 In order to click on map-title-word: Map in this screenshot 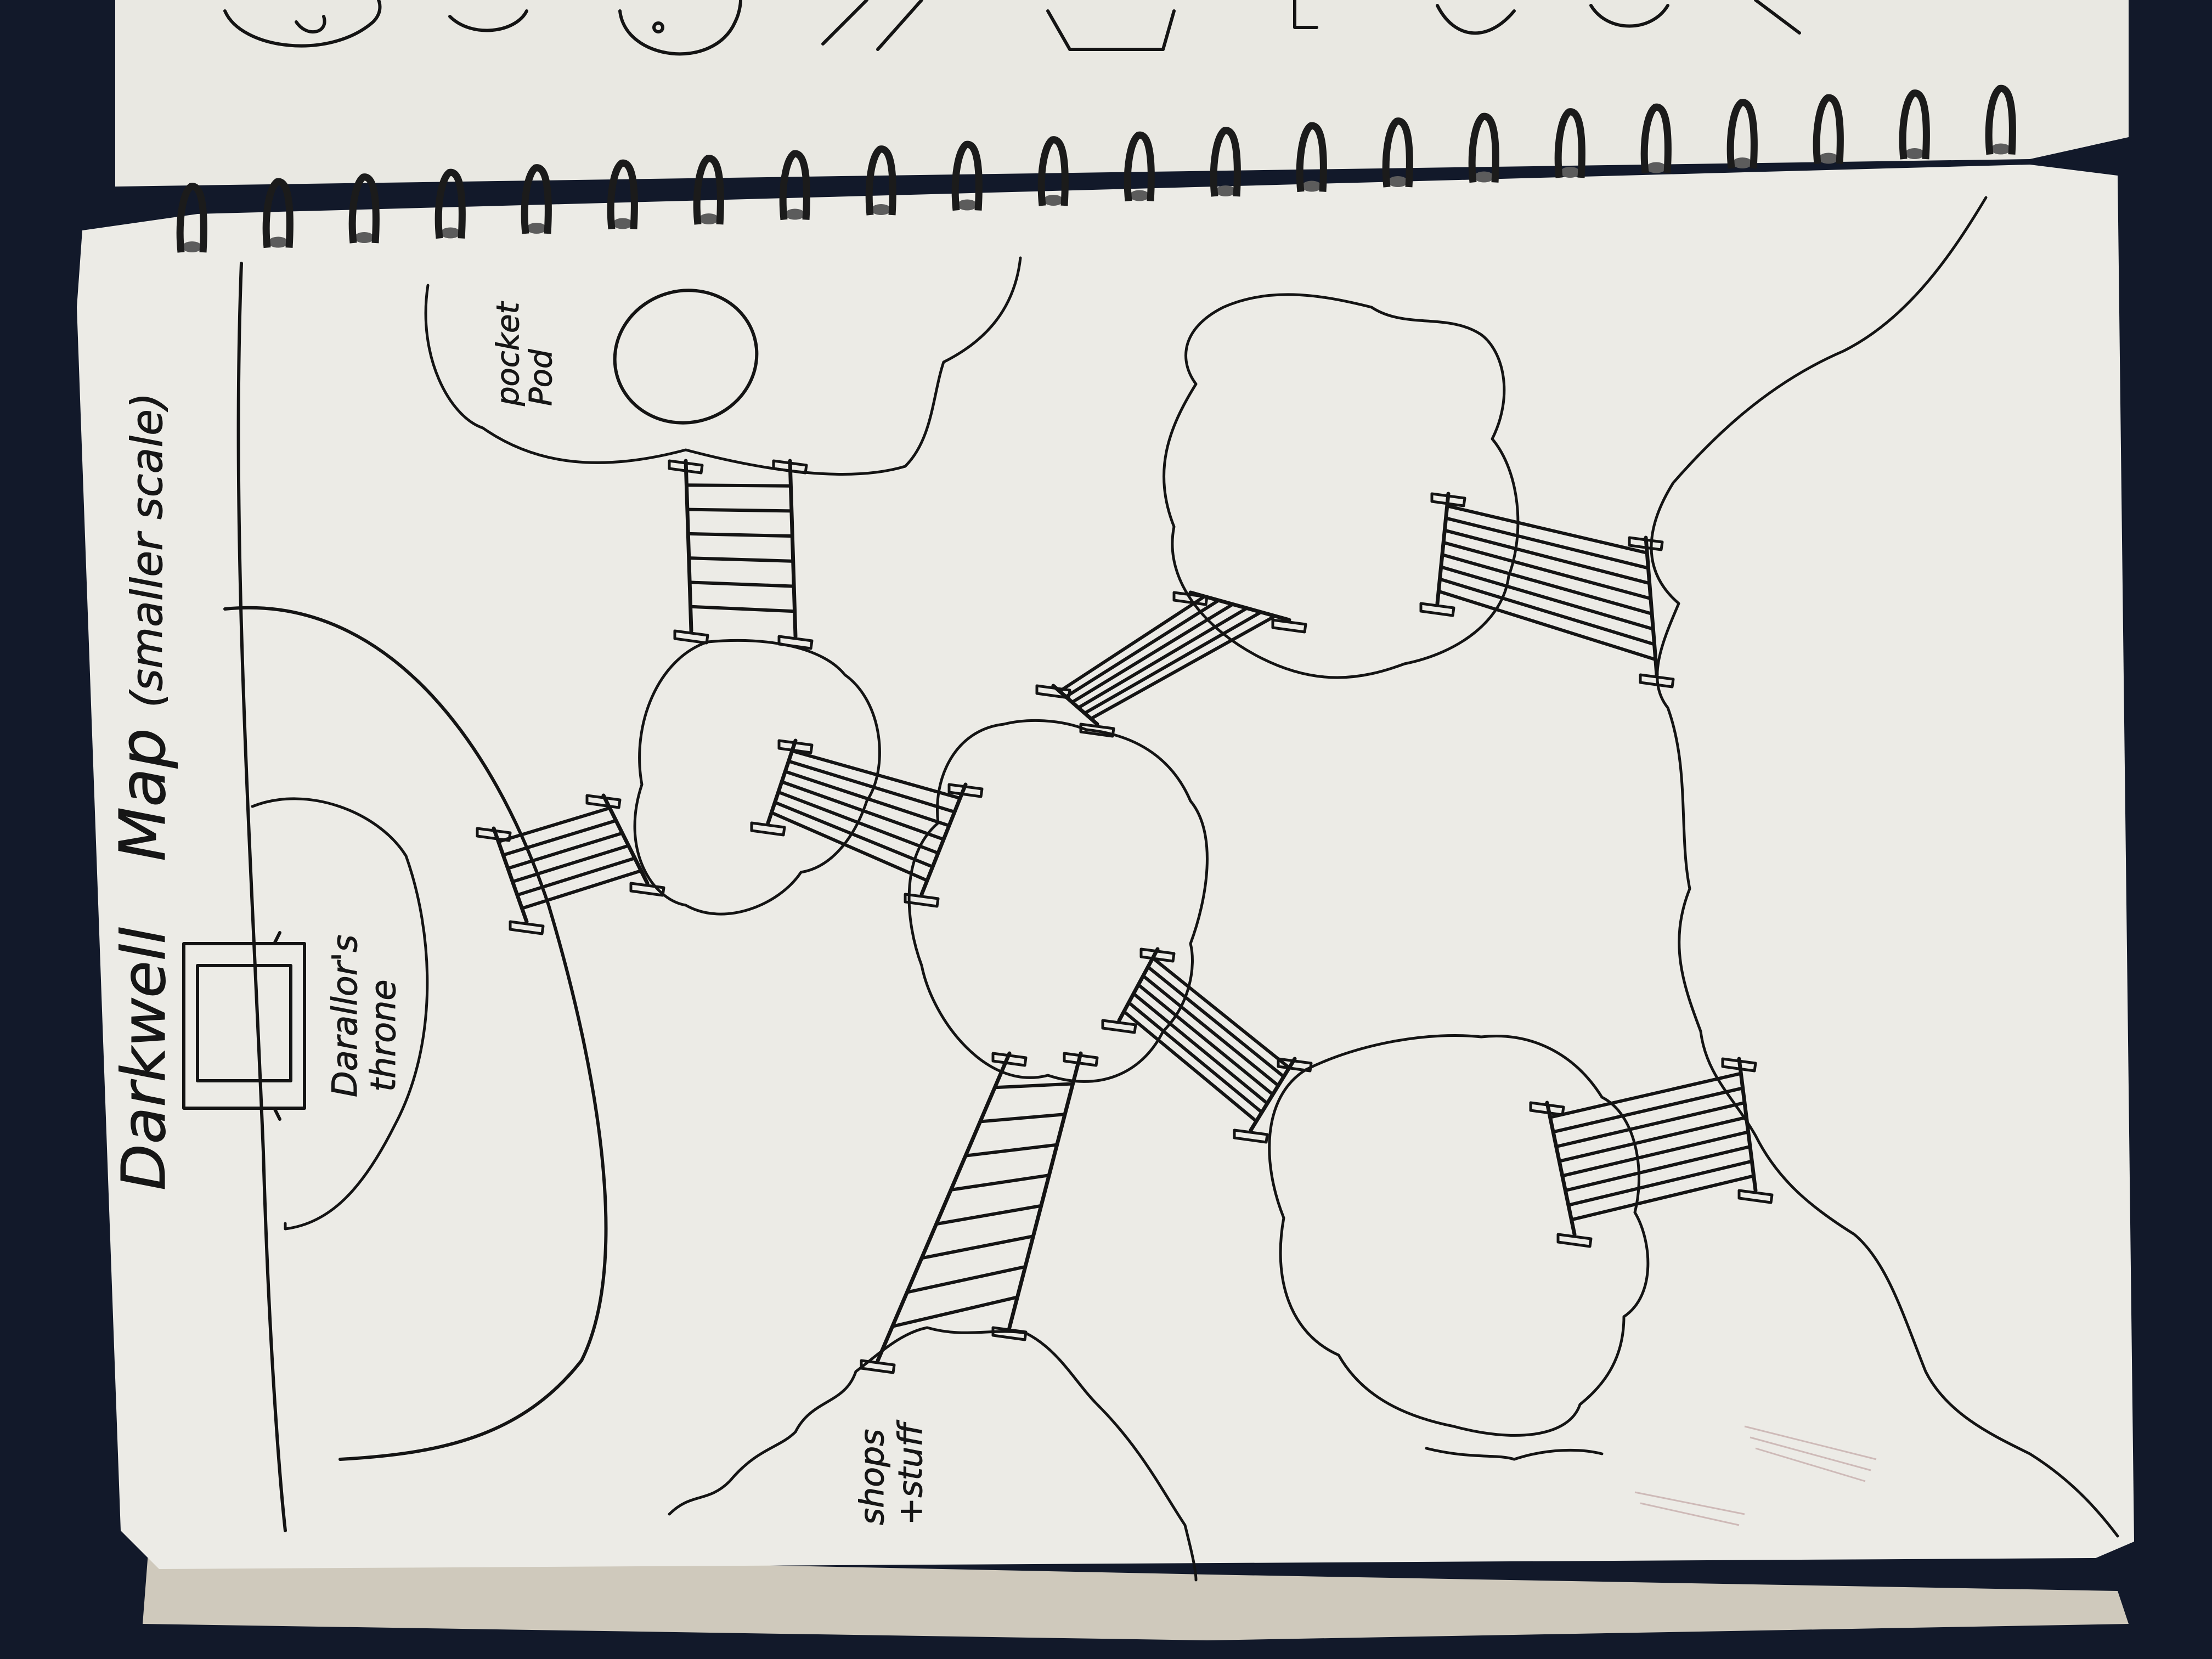, I will do `click(143, 794)`.